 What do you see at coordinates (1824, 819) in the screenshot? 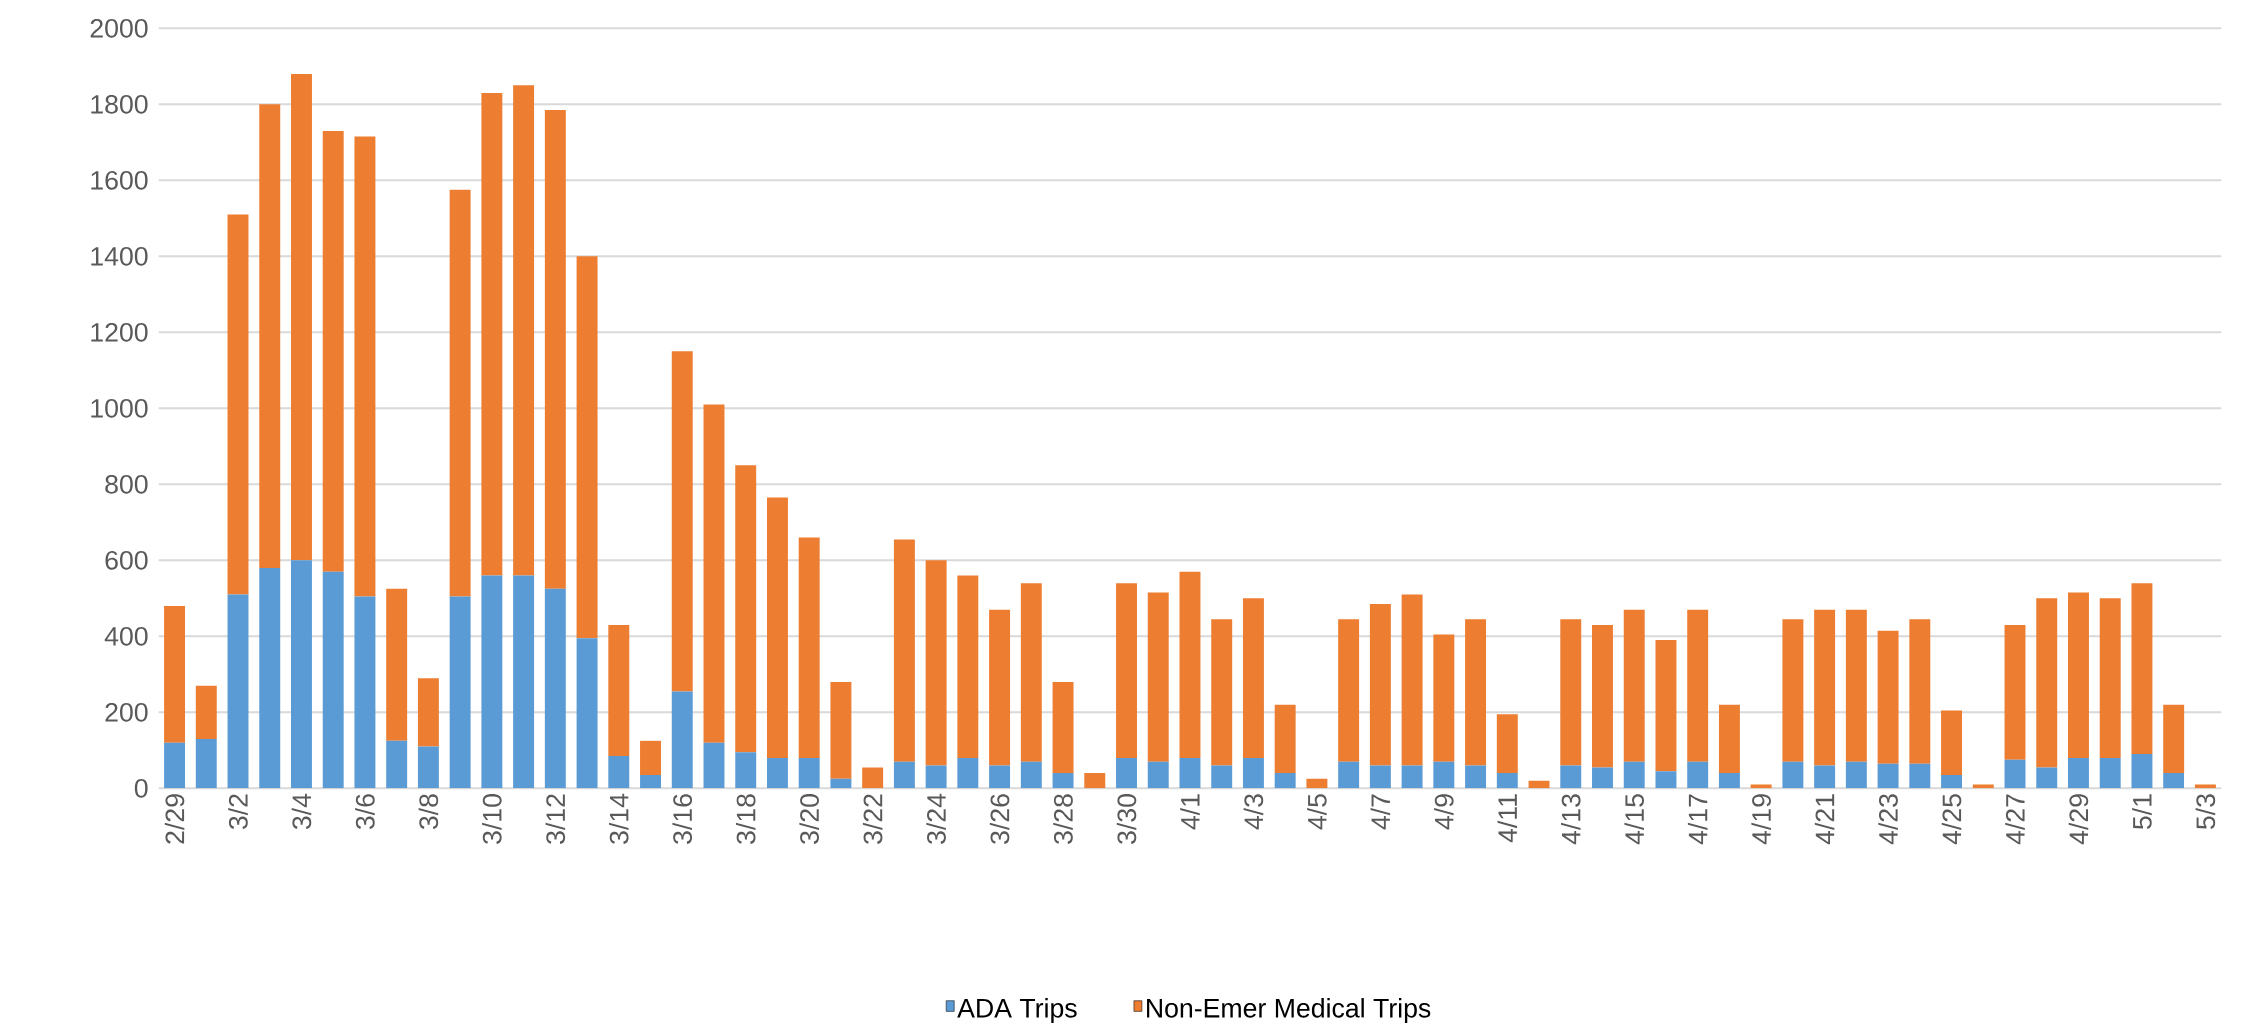
I see `x-tick-label: 4/21` at bounding box center [1824, 819].